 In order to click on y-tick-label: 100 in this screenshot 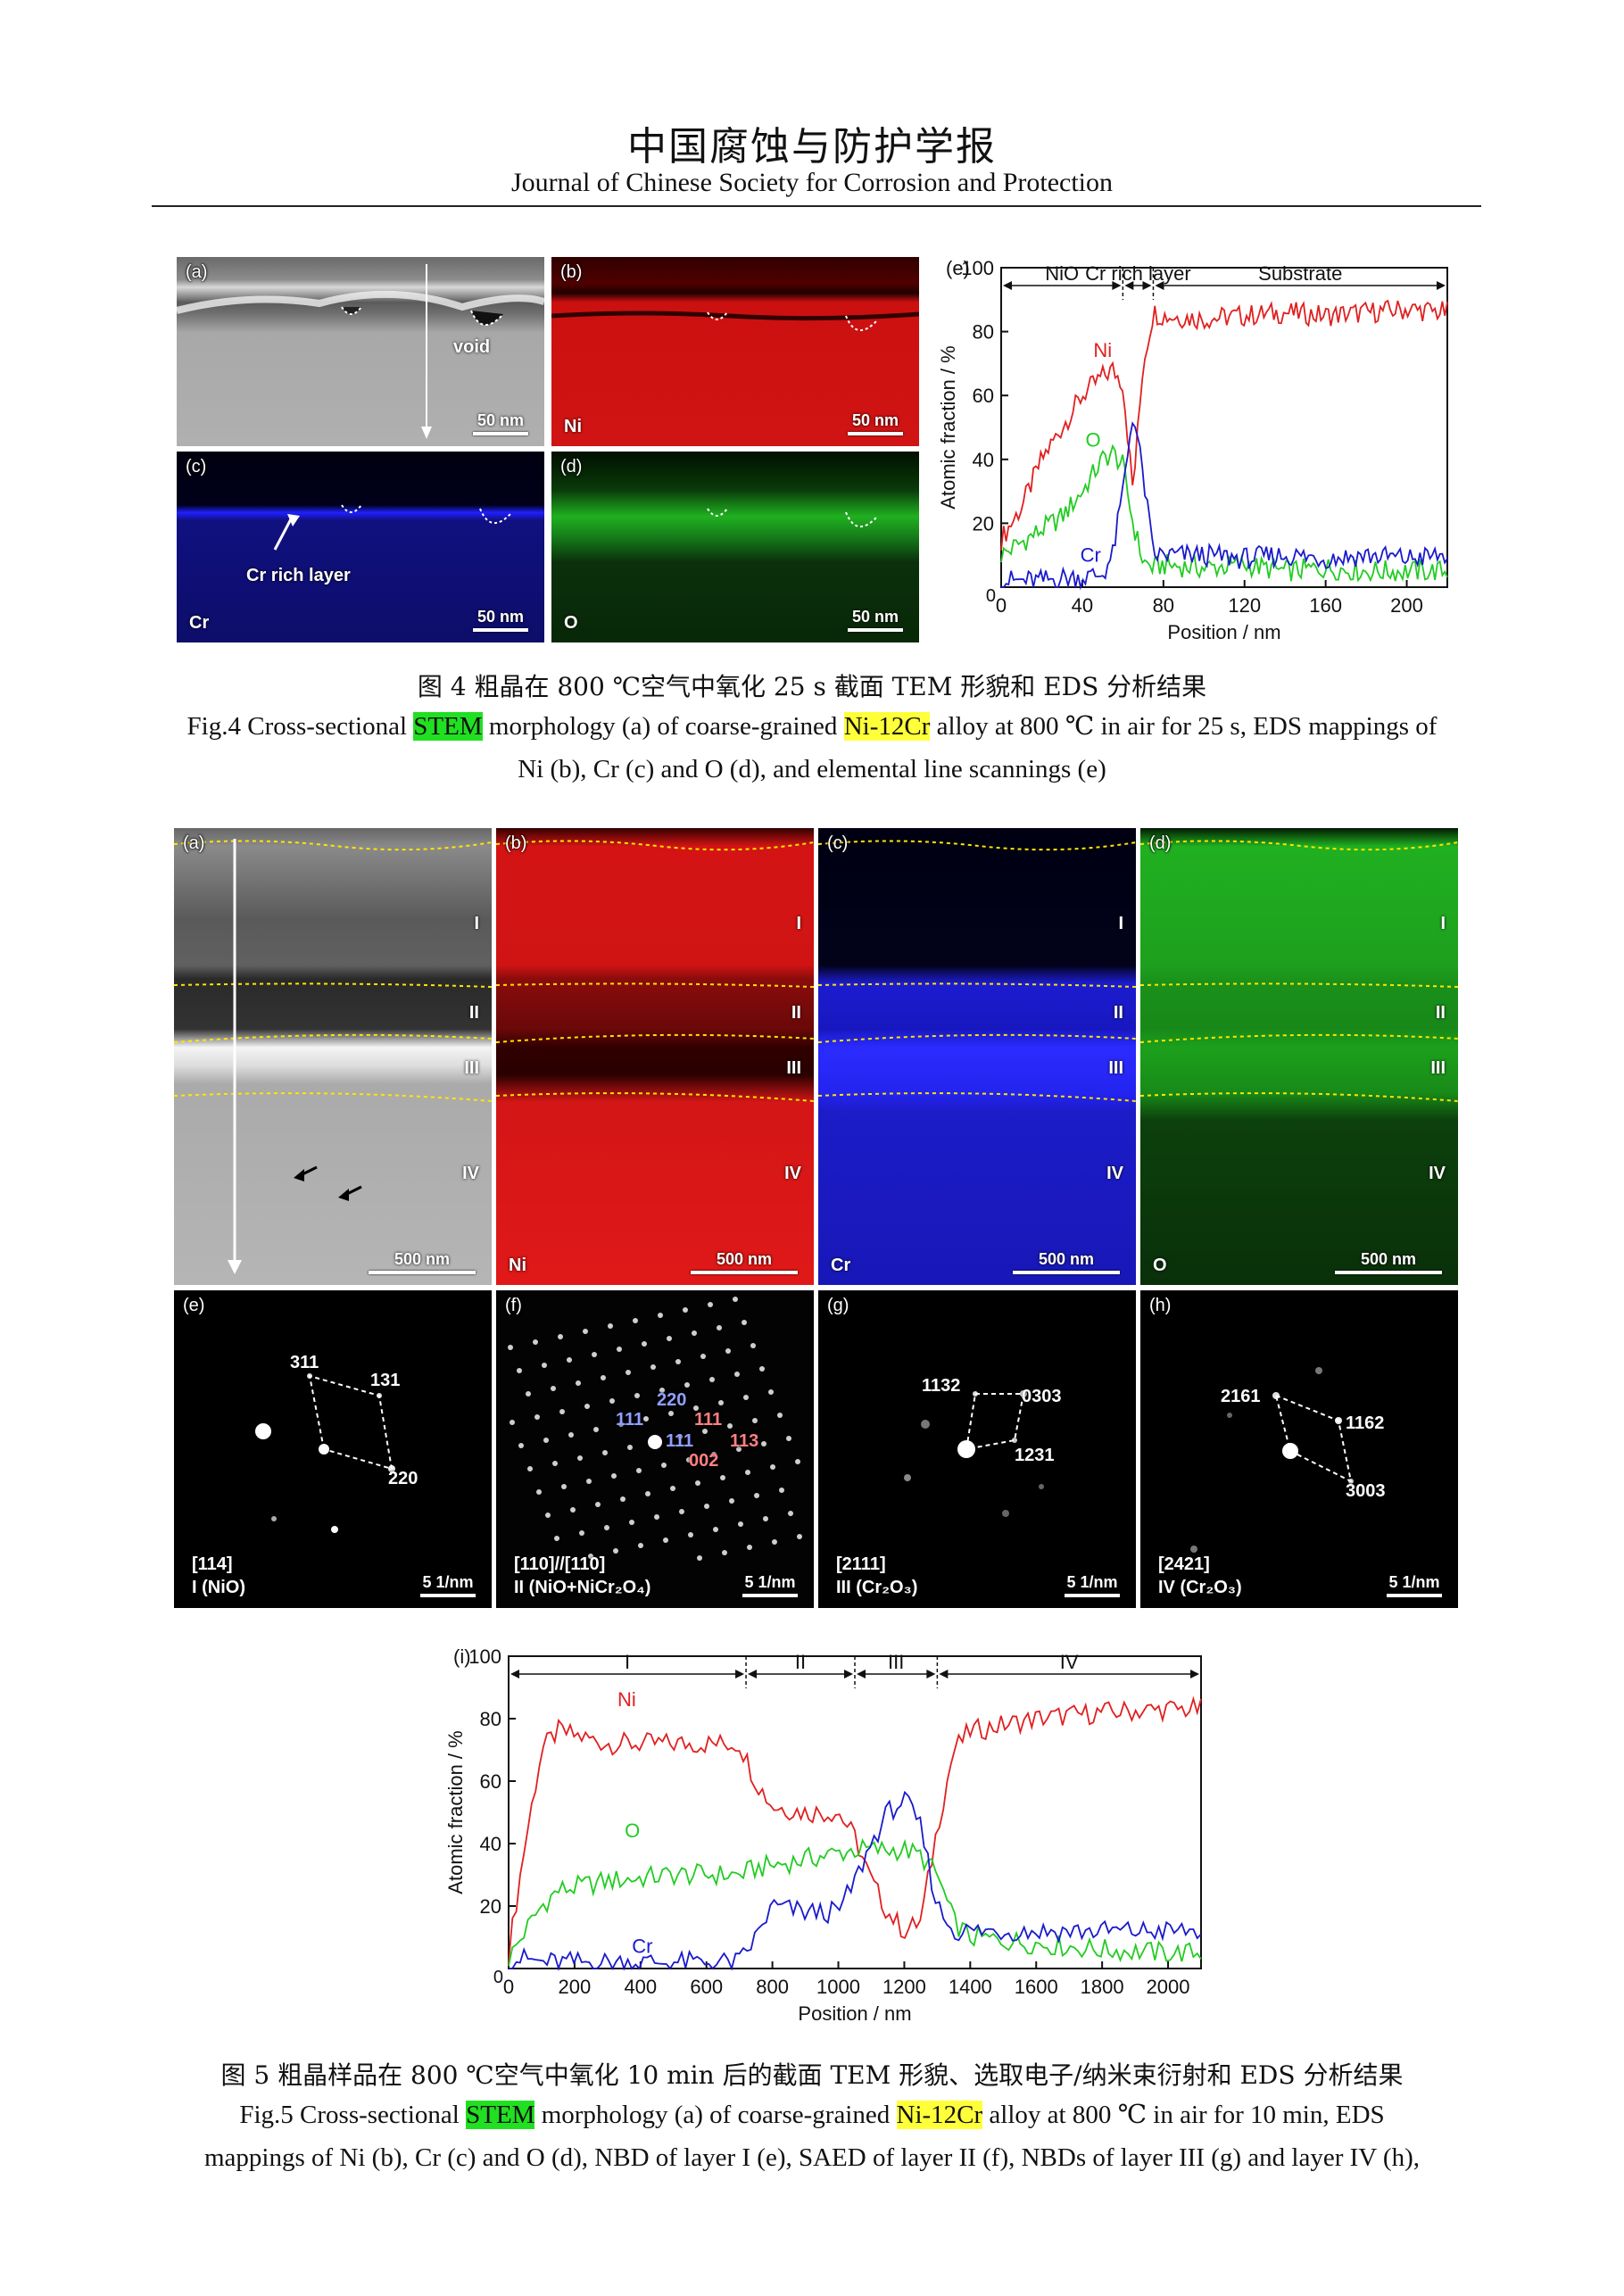, I will do `click(977, 268)`.